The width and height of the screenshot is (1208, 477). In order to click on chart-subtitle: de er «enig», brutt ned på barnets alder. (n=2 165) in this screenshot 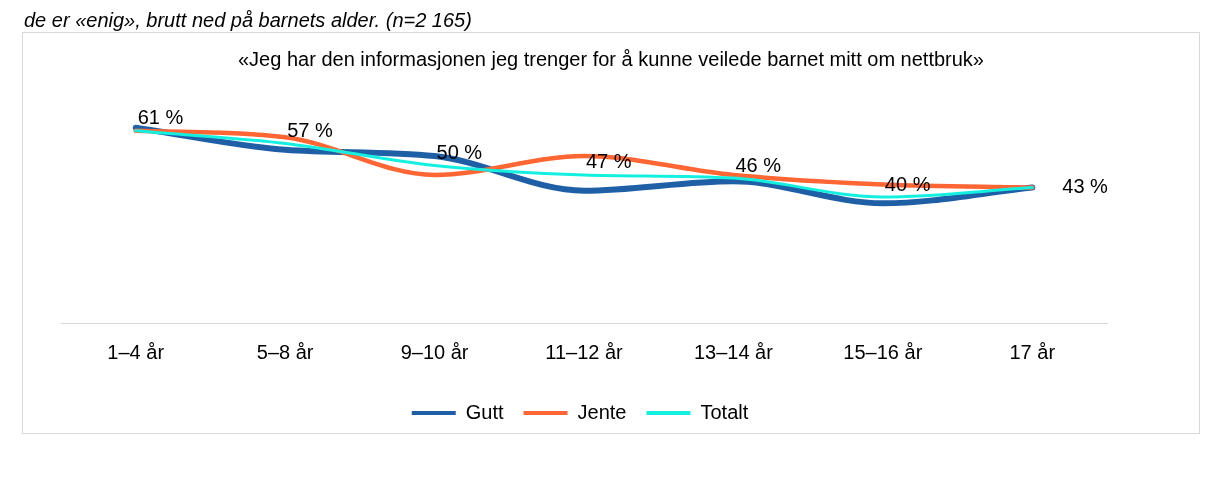, I will do `click(248, 20)`.